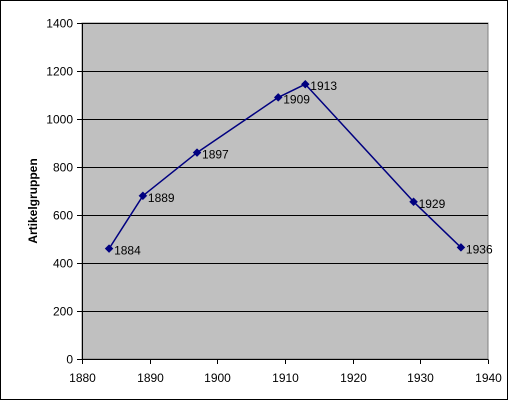  I want to click on y-tick-label: 400, so click(63, 264).